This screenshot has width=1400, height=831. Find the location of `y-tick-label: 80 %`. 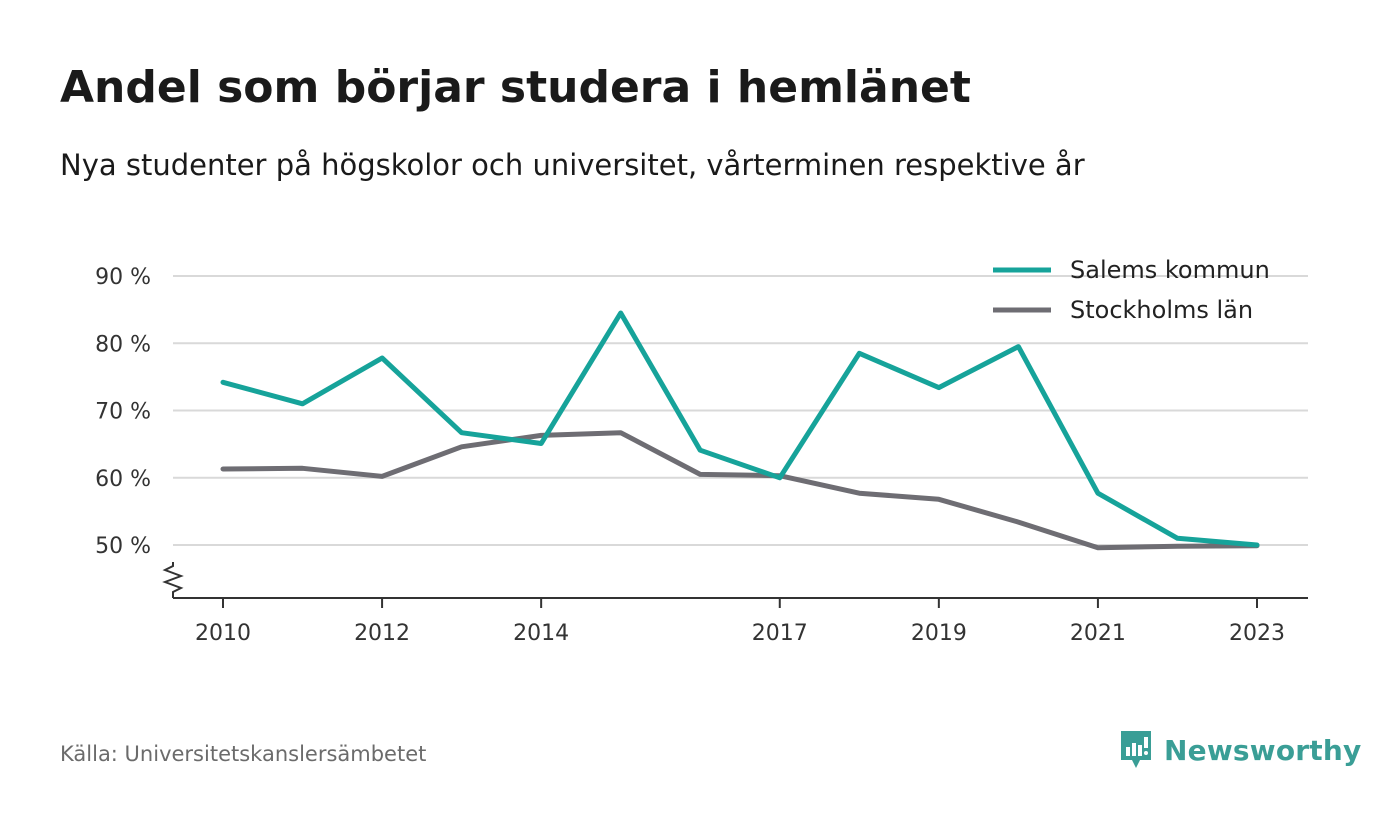

y-tick-label: 80 % is located at coordinates (123, 344).